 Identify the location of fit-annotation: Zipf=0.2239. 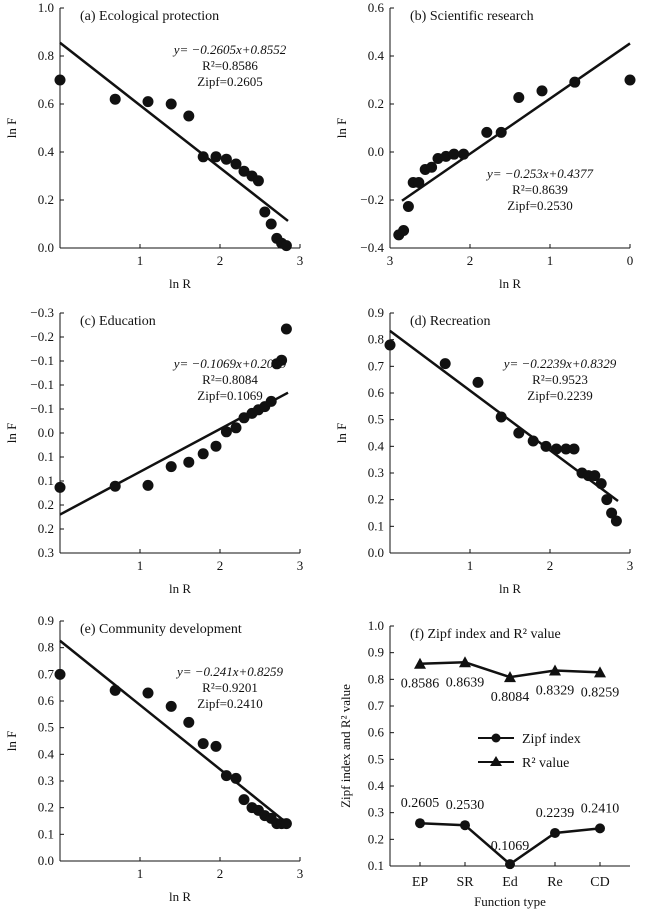
(559, 395).